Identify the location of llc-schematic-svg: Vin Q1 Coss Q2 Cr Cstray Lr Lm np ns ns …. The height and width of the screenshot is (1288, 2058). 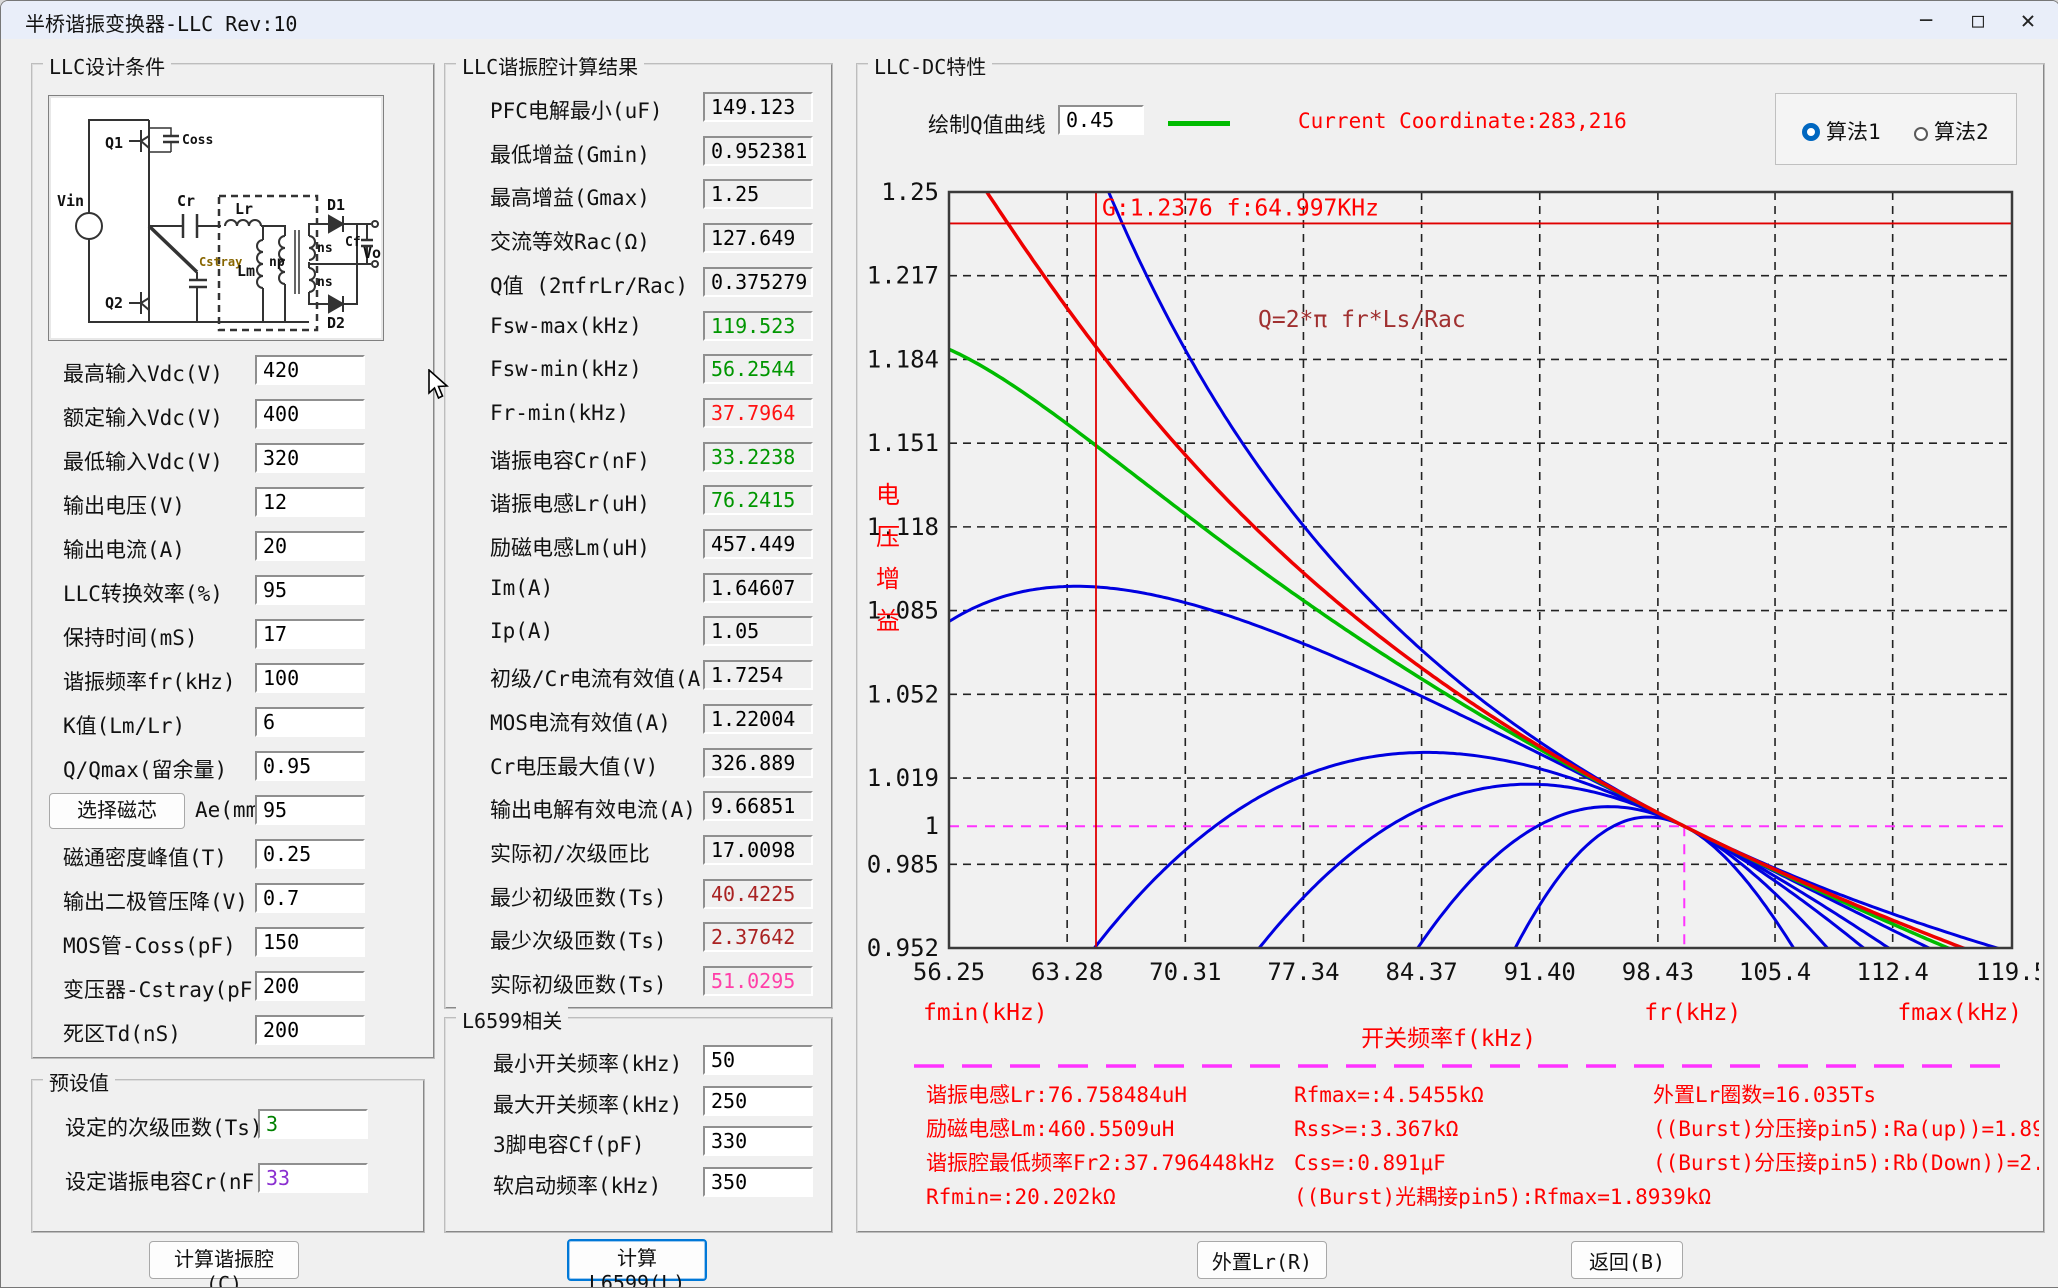
(219, 225).